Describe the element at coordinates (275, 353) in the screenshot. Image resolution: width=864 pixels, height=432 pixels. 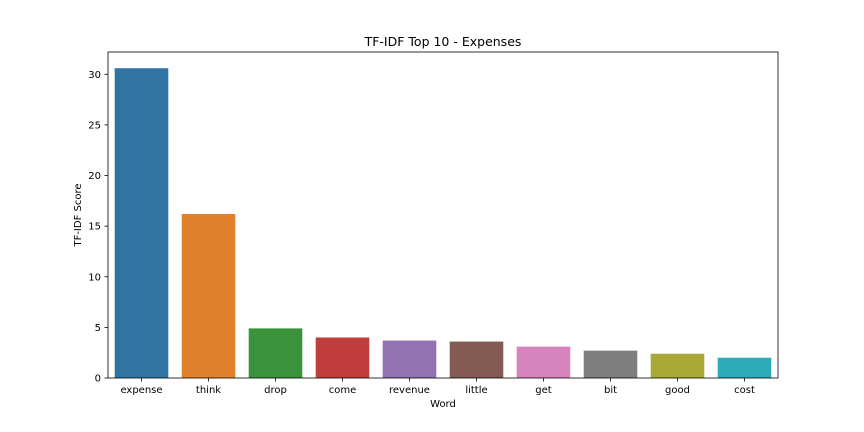
I see `bar-drop` at that location.